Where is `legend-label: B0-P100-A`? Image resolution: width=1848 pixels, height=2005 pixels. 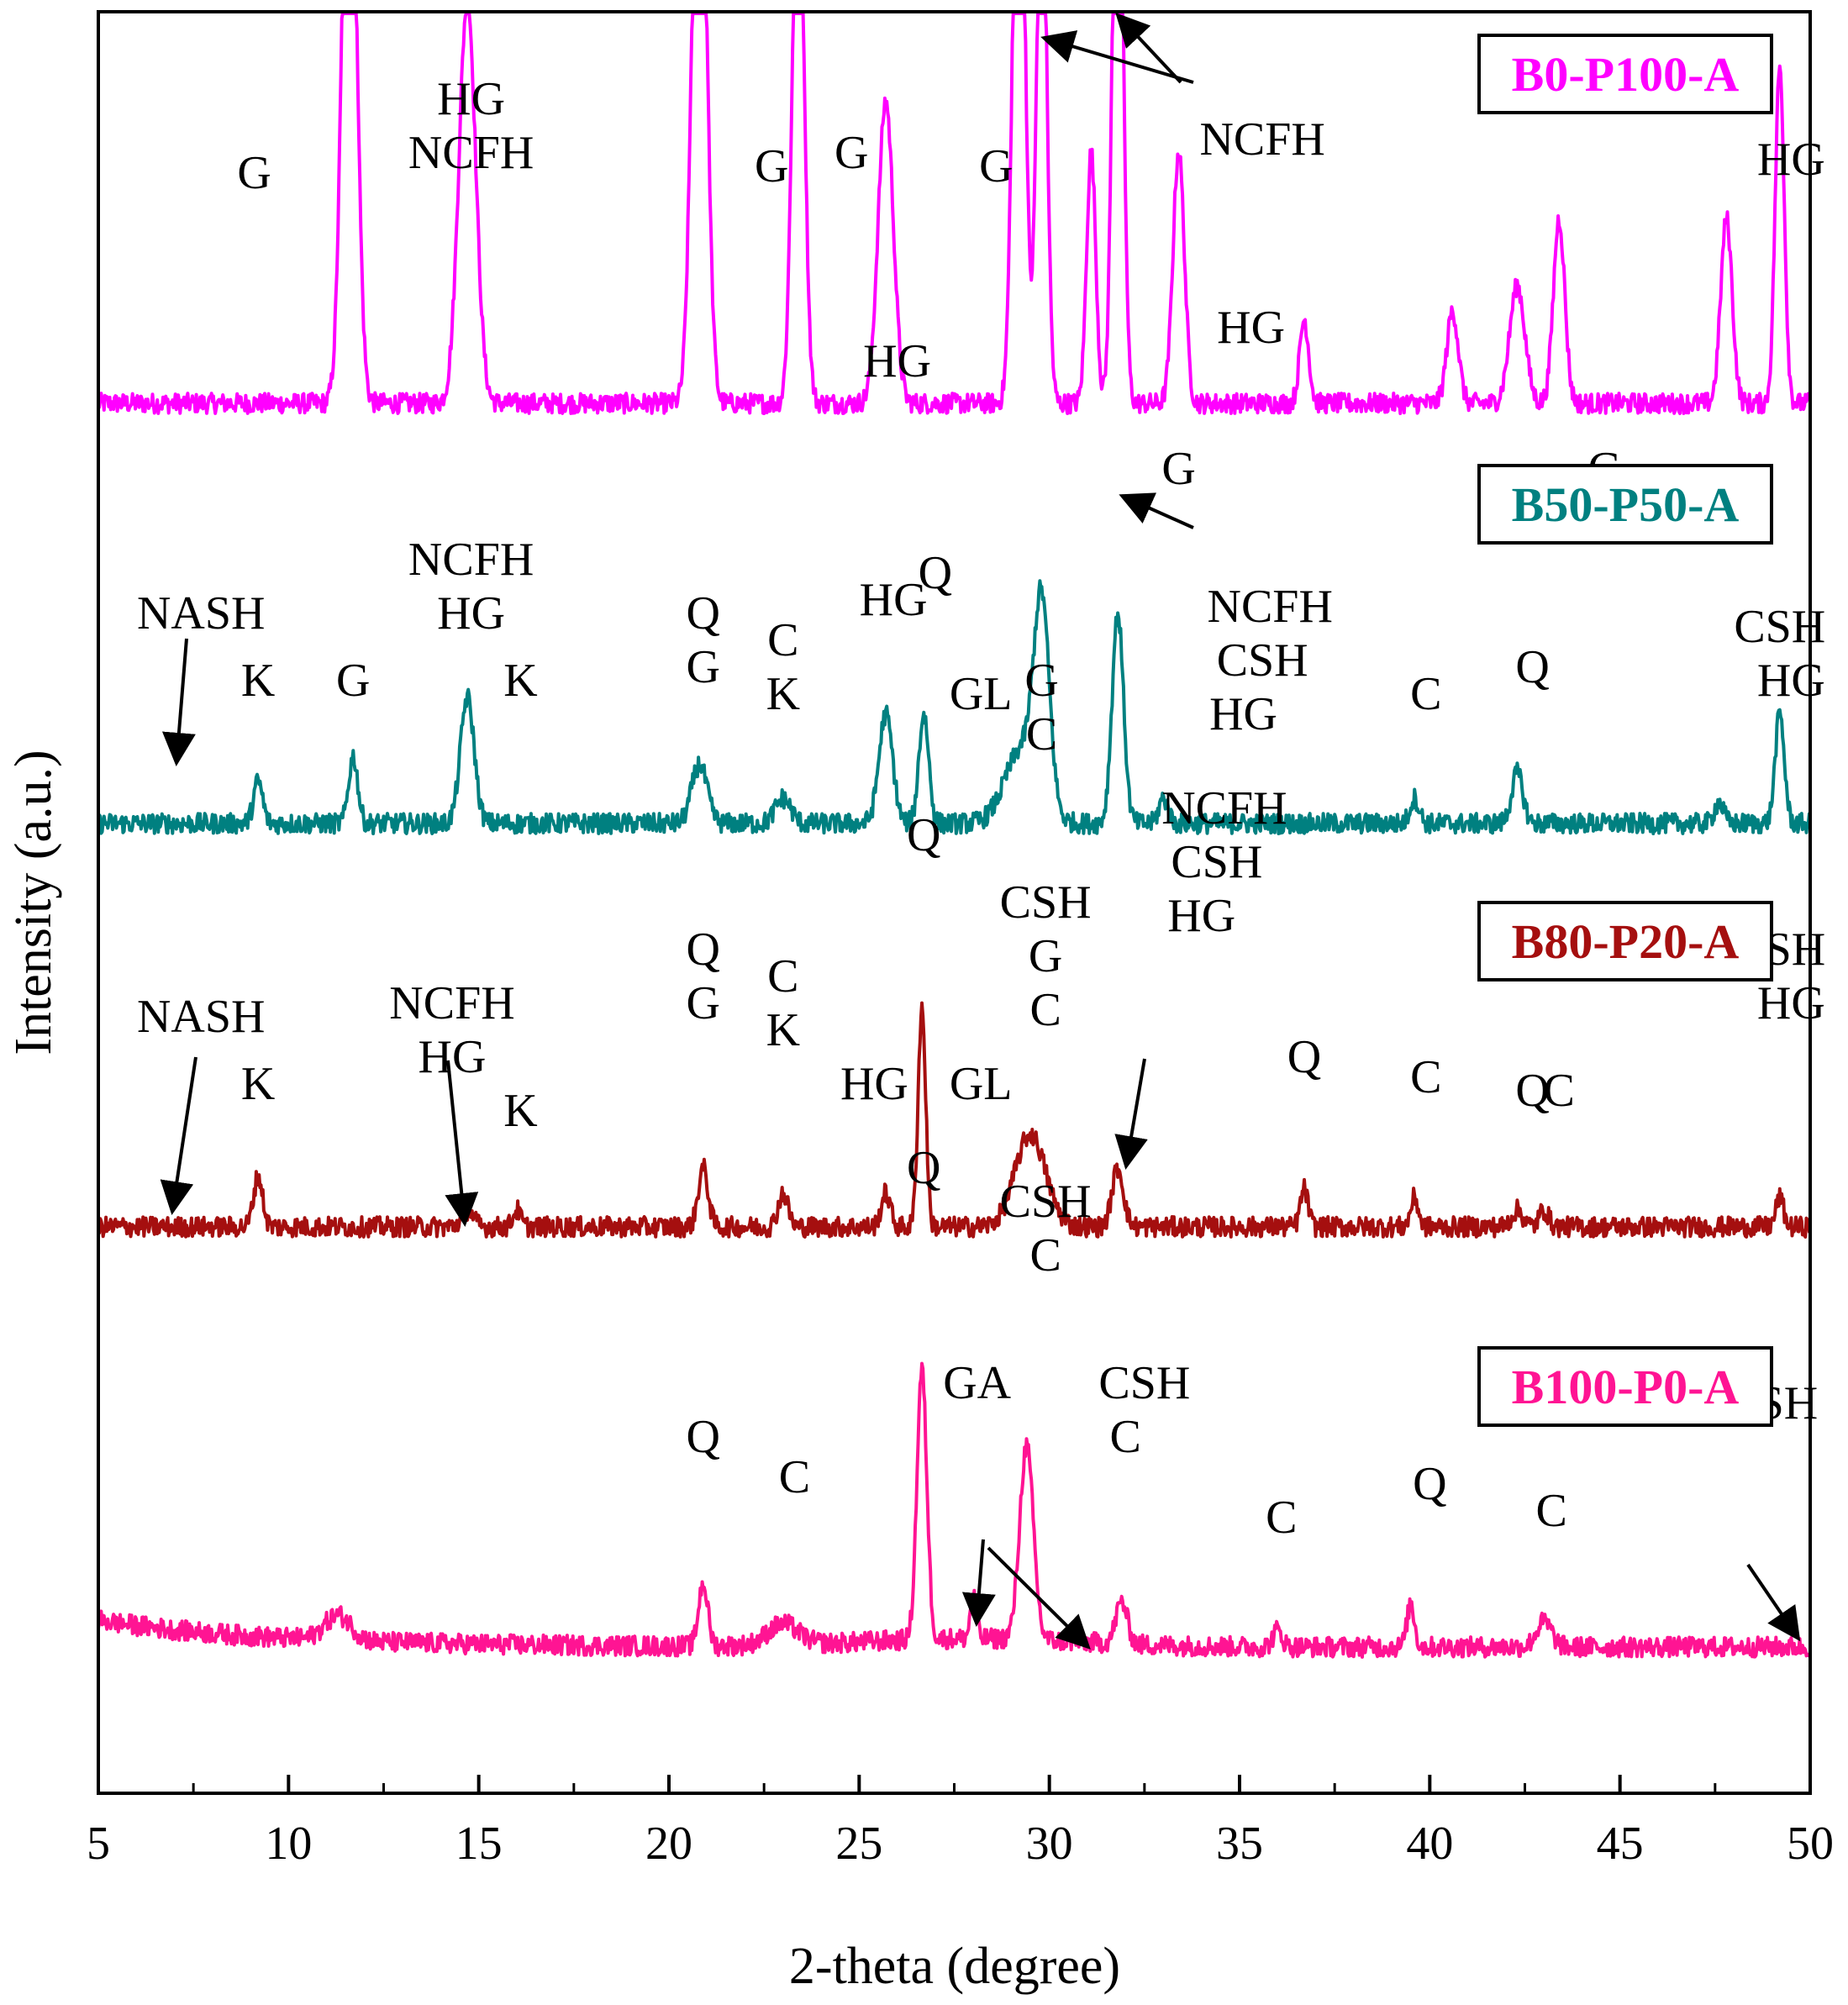
legend-label: B0-P100-A is located at coordinates (1626, 74).